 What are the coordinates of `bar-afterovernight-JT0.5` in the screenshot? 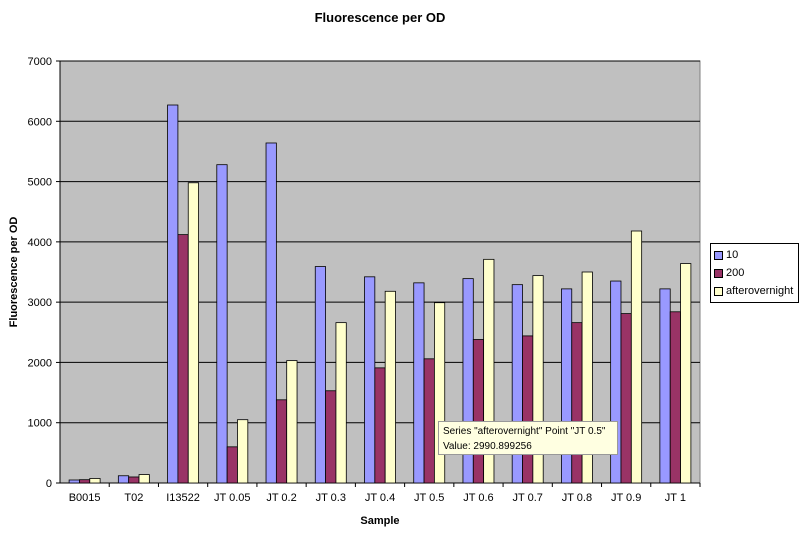 It's located at (439, 393).